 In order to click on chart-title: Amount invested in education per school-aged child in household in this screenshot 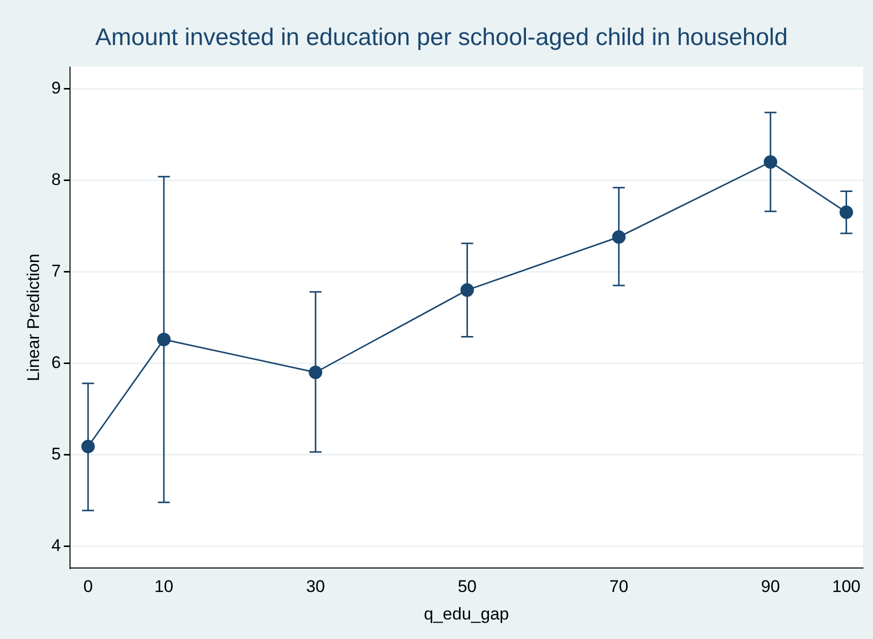, I will do `click(441, 38)`.